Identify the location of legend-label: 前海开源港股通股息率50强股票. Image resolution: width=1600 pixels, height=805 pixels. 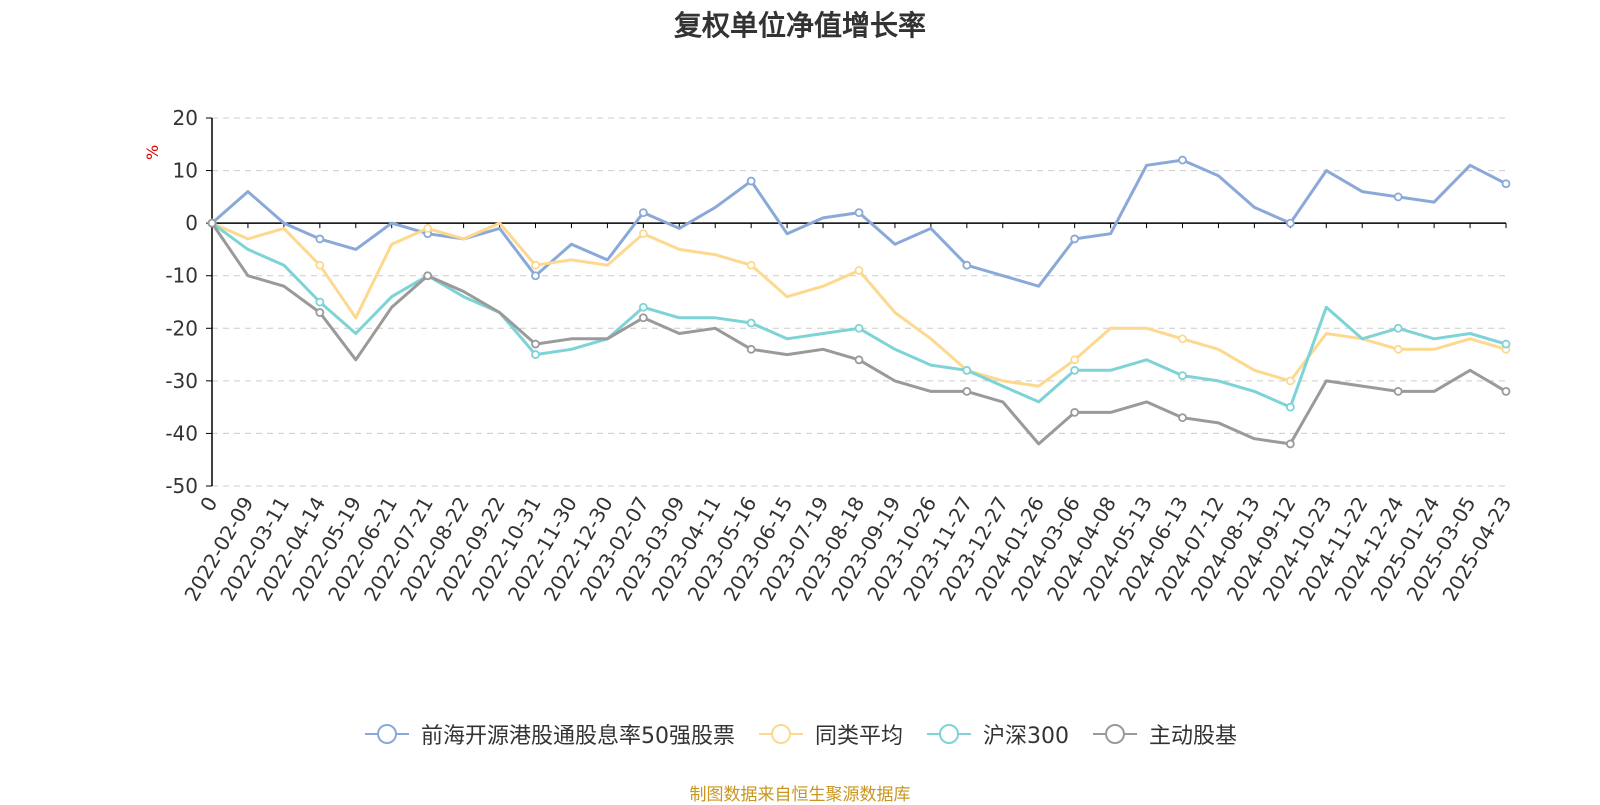
(577, 736).